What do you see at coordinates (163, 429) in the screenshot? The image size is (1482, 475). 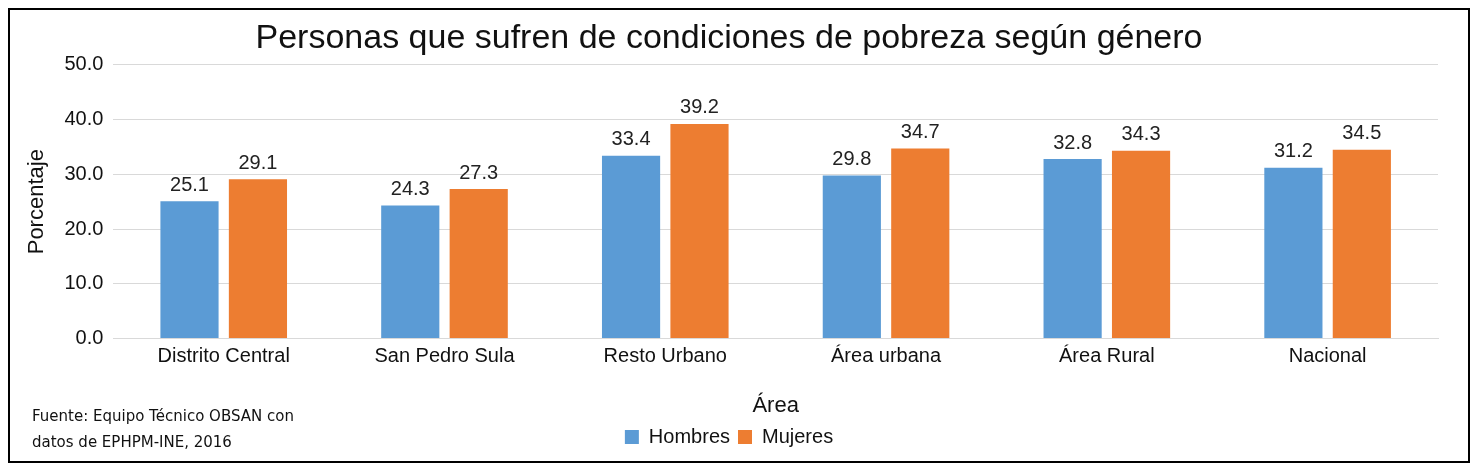 I see `source-note: Fuente: Equipo Técnico OBSAN con datos de EPHPM-INE, 2016` at bounding box center [163, 429].